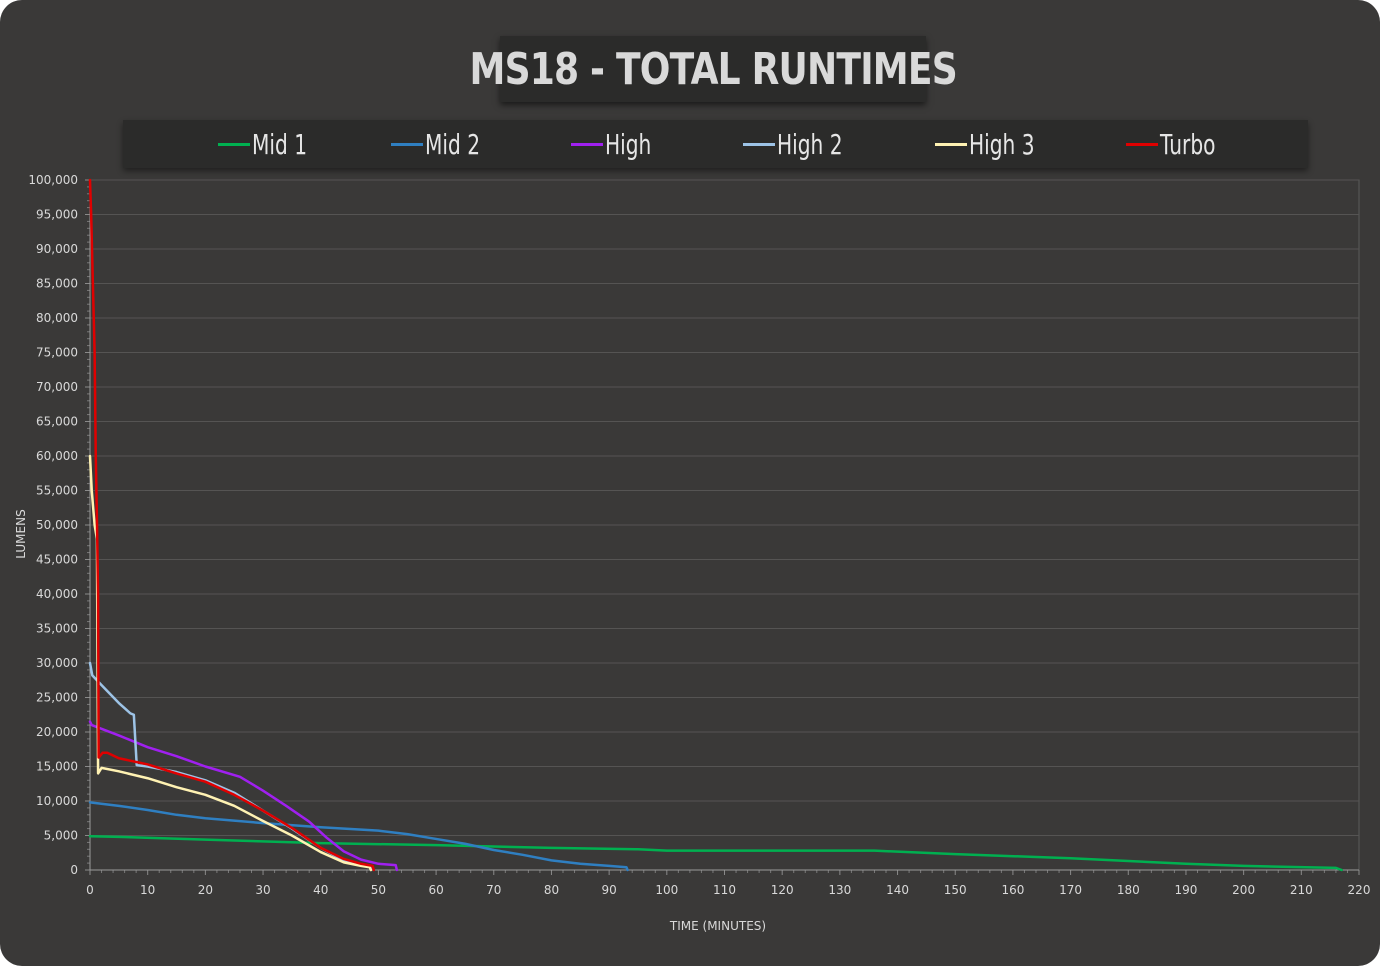  Describe the element at coordinates (243, 796) in the screenshot. I see `series-line-high` at that location.